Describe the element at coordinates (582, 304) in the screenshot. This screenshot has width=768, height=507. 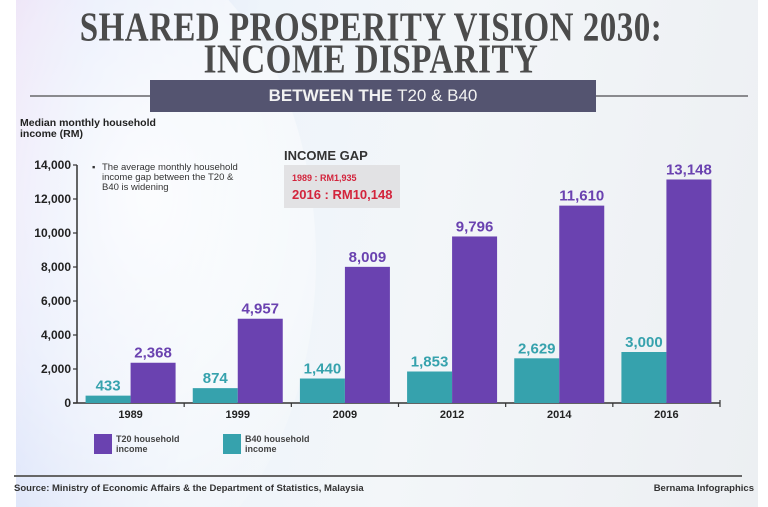
I see `bar-t20-2014` at that location.